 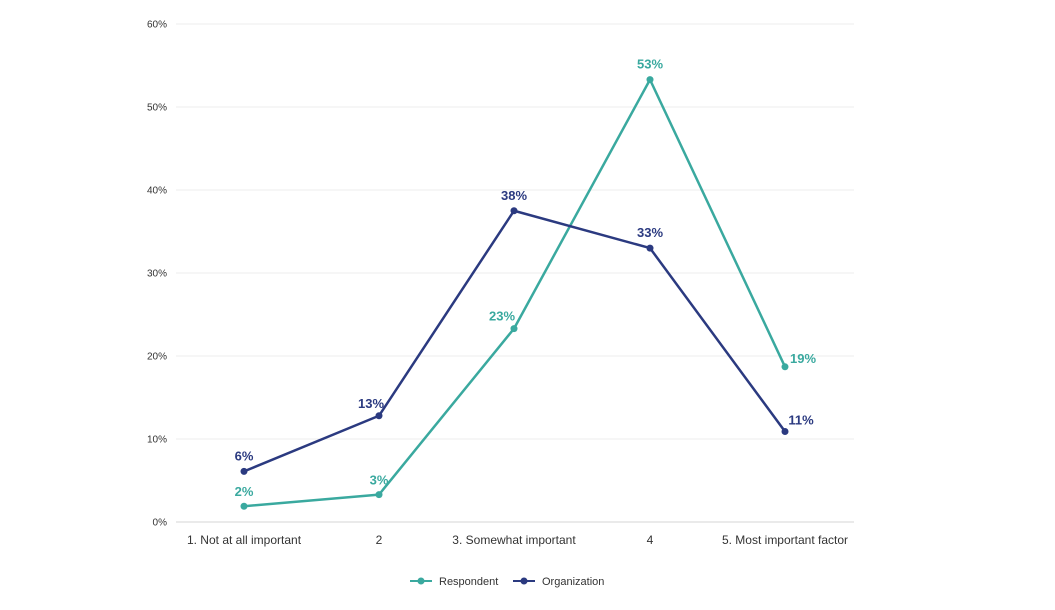 What do you see at coordinates (650, 540) in the screenshot?
I see `x-category-label: 4` at bounding box center [650, 540].